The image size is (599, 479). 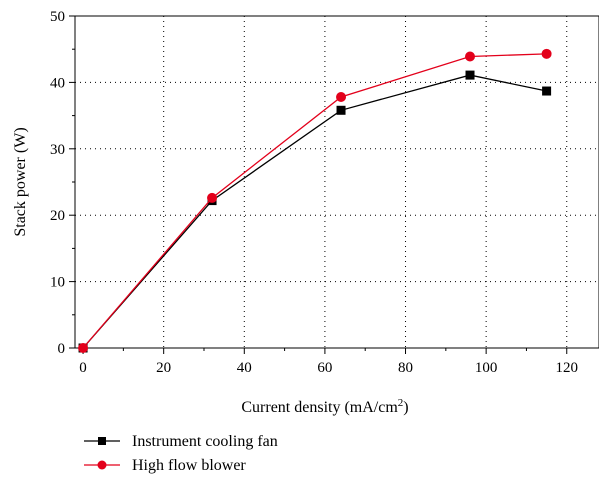 What do you see at coordinates (244, 368) in the screenshot?
I see `x-tick-label: 40` at bounding box center [244, 368].